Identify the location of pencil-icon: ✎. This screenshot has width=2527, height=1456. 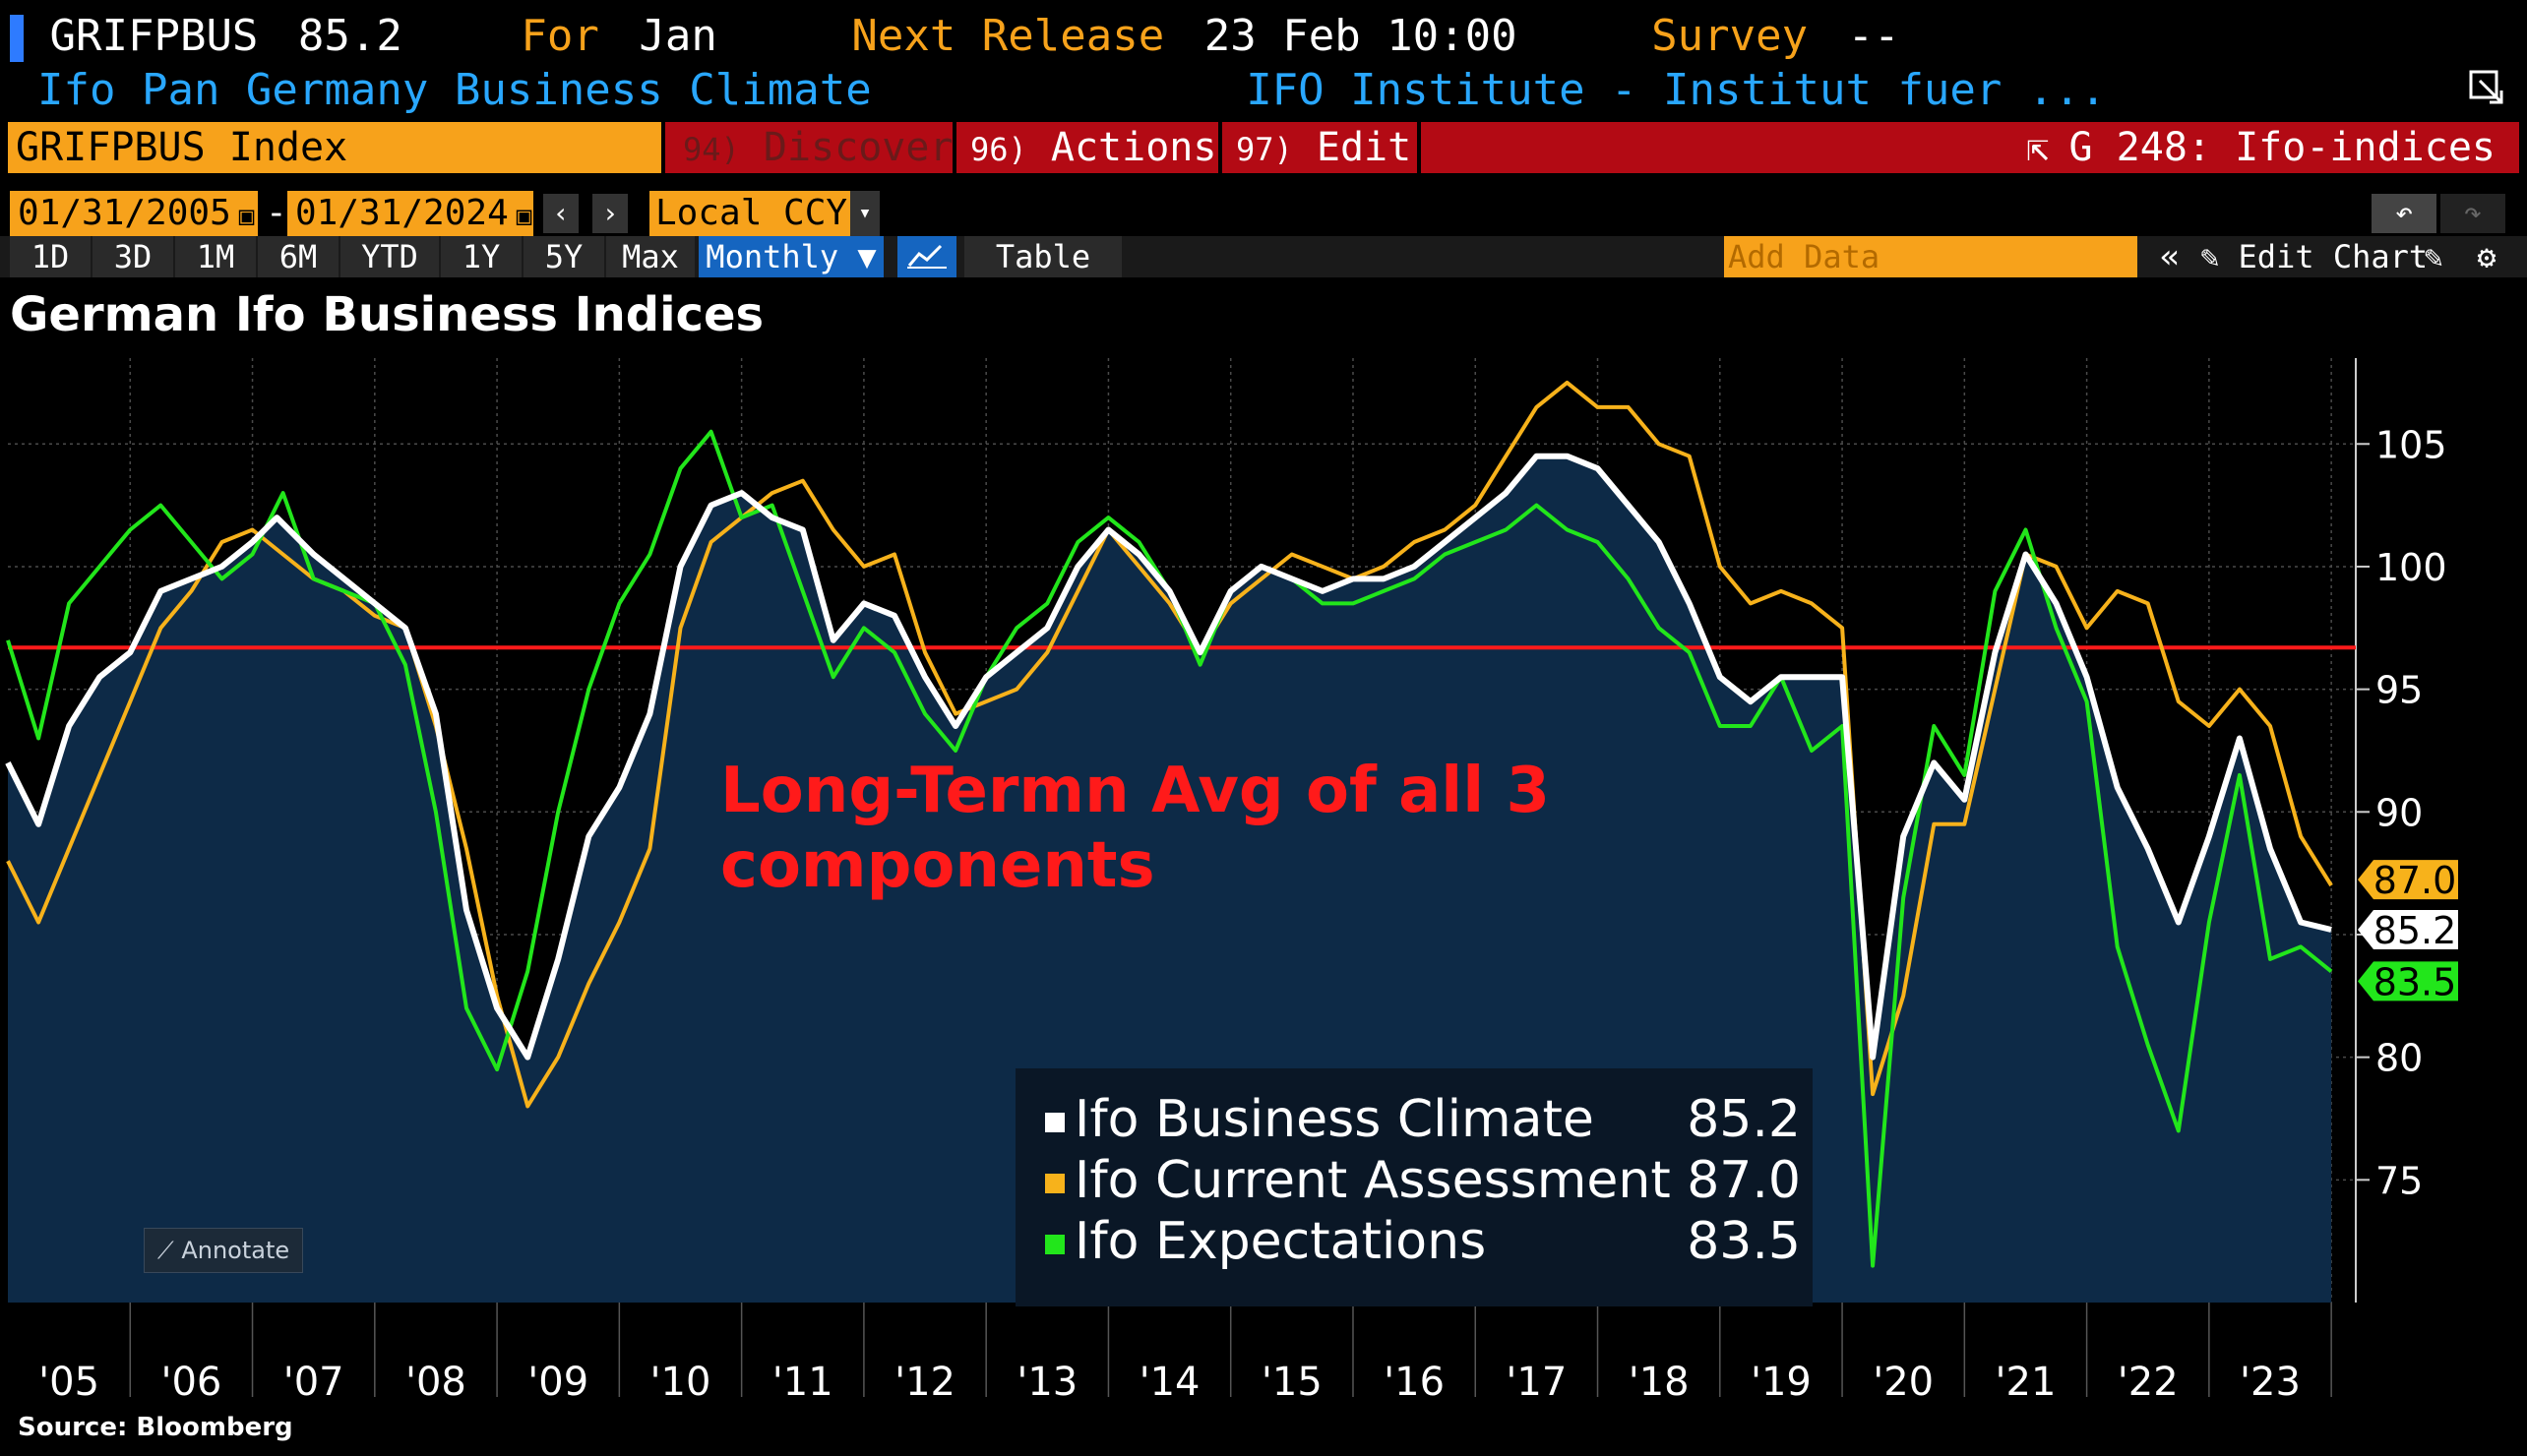
(2210, 256).